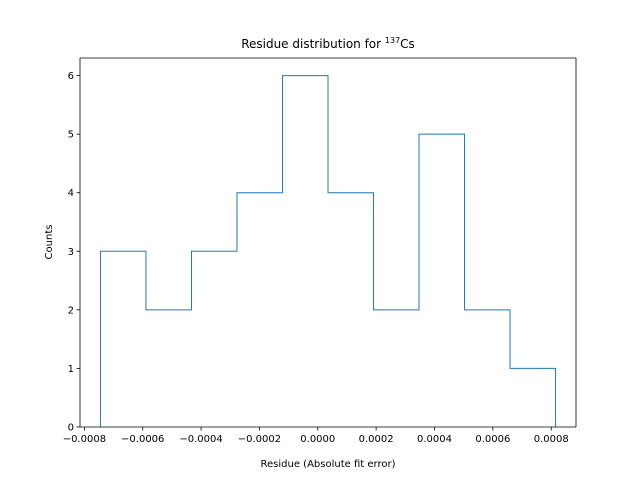  What do you see at coordinates (317, 439) in the screenshot?
I see `x-tick-label: 0.0000` at bounding box center [317, 439].